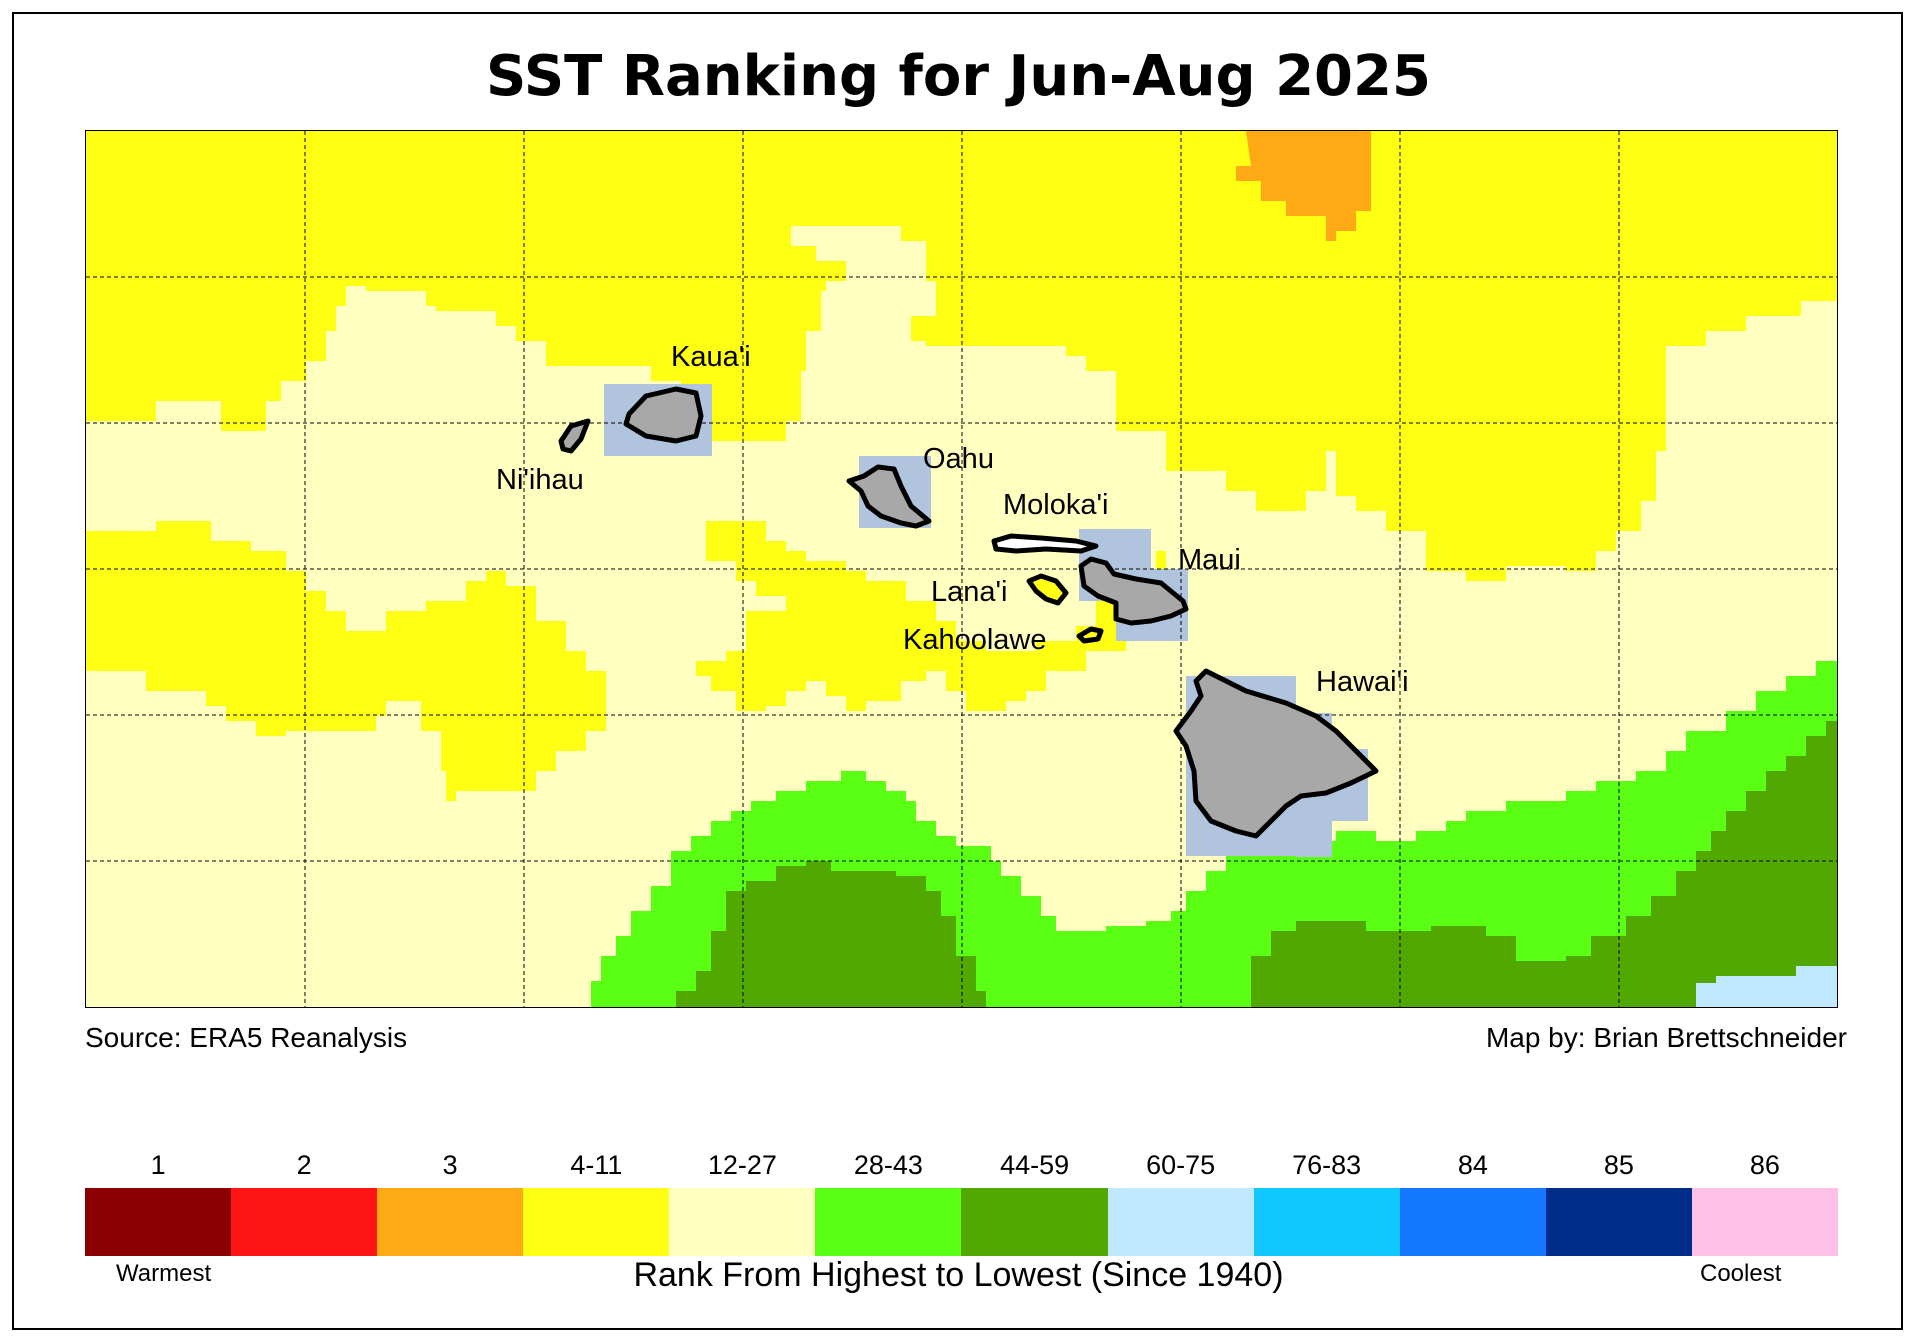 Image resolution: width=1917 pixels, height=1342 pixels. What do you see at coordinates (246, 1037) in the screenshot?
I see `source-note: Source: ERA5 Reanalysis` at bounding box center [246, 1037].